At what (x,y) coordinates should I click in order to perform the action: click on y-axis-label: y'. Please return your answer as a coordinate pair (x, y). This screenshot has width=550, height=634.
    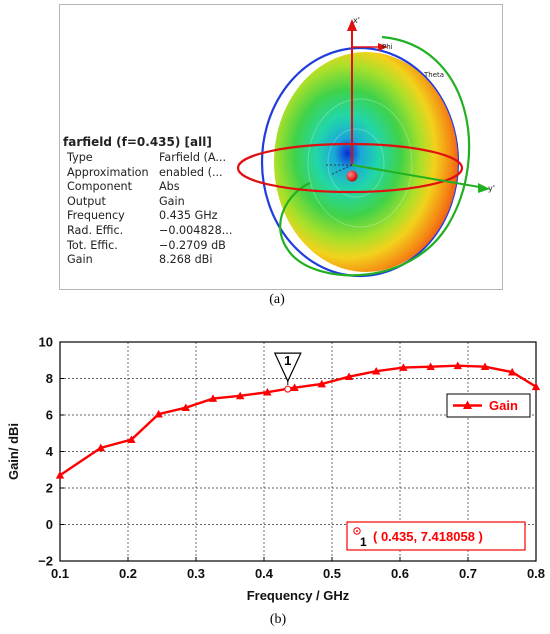
    Looking at the image, I should click on (491, 188).